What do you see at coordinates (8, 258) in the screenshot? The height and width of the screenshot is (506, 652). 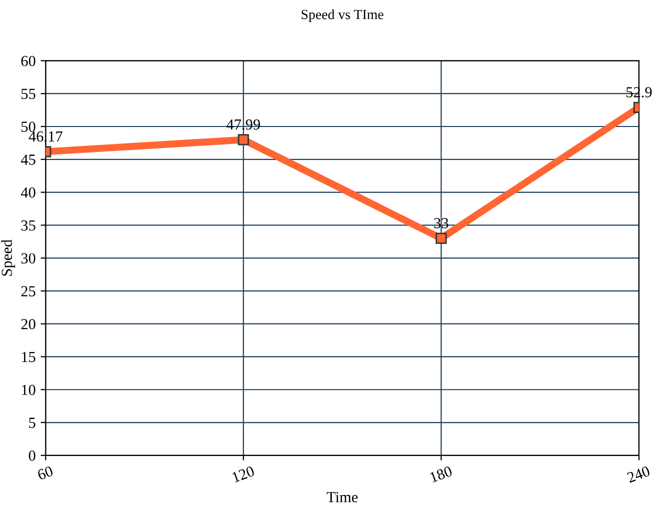 I see `y-axis-title: Speed` at bounding box center [8, 258].